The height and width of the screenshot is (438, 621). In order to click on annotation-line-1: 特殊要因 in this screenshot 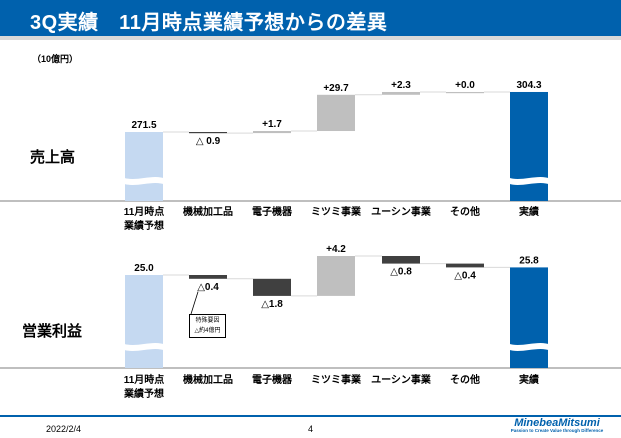, I will do `click(207, 321)`.